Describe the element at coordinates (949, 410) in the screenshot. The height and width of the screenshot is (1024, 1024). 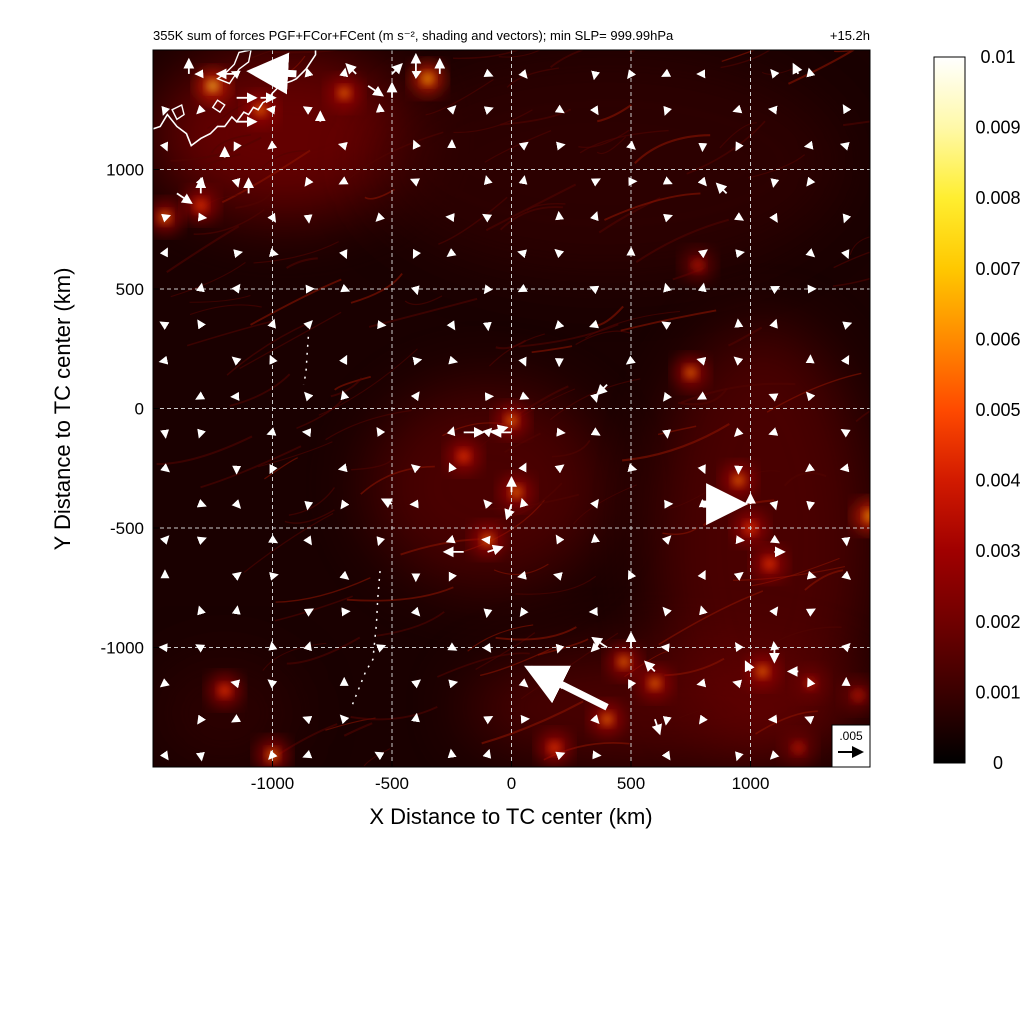
I see `colorbar-gradient` at that location.